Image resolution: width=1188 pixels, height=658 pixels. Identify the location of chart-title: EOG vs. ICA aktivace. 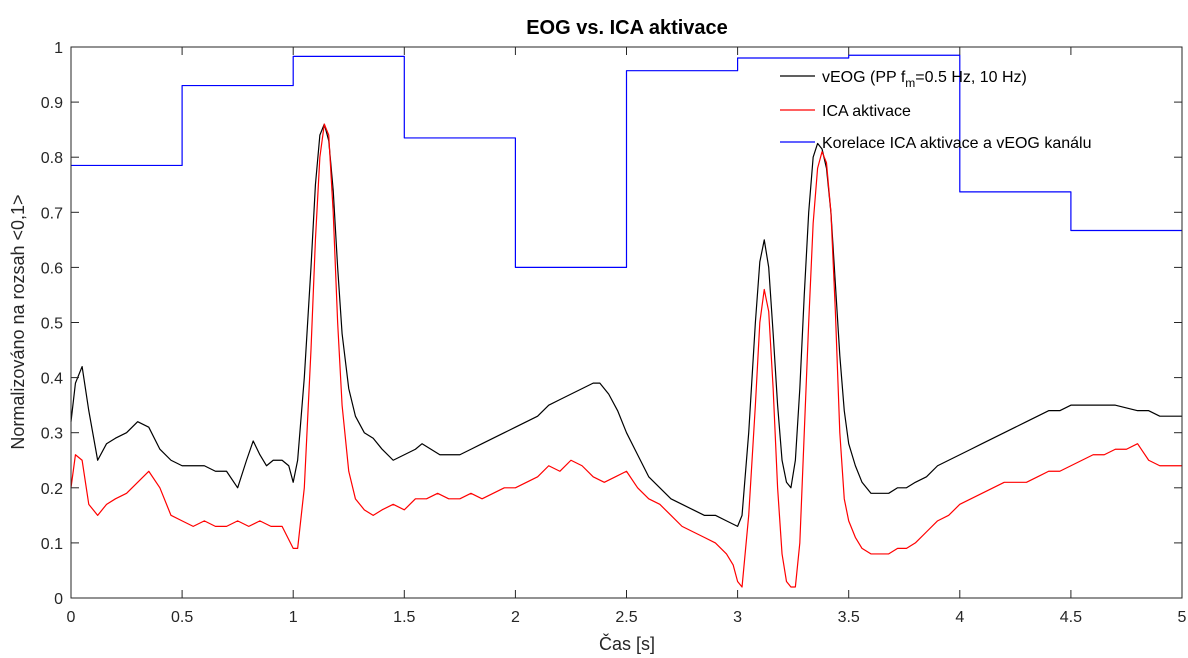
(627, 28).